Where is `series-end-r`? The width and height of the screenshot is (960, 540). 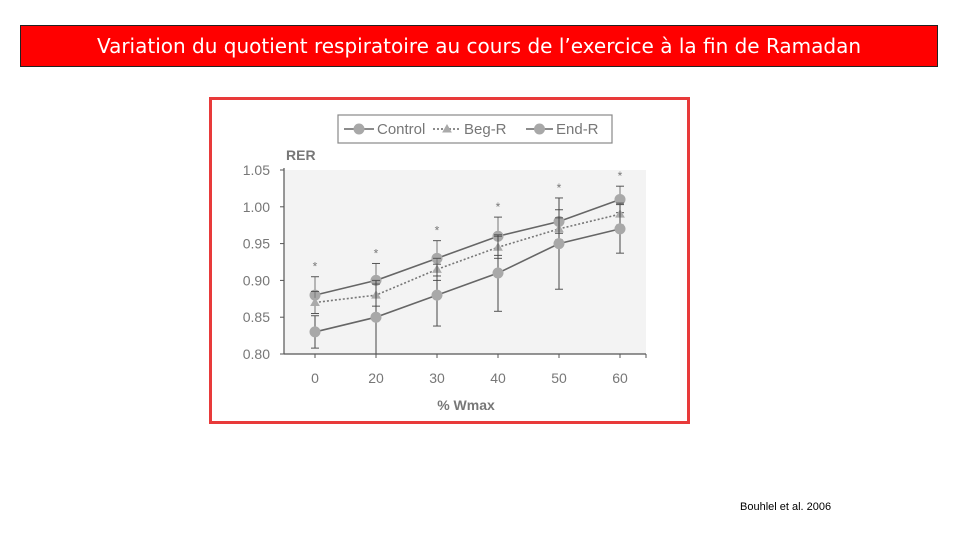
series-end-r is located at coordinates (467, 276).